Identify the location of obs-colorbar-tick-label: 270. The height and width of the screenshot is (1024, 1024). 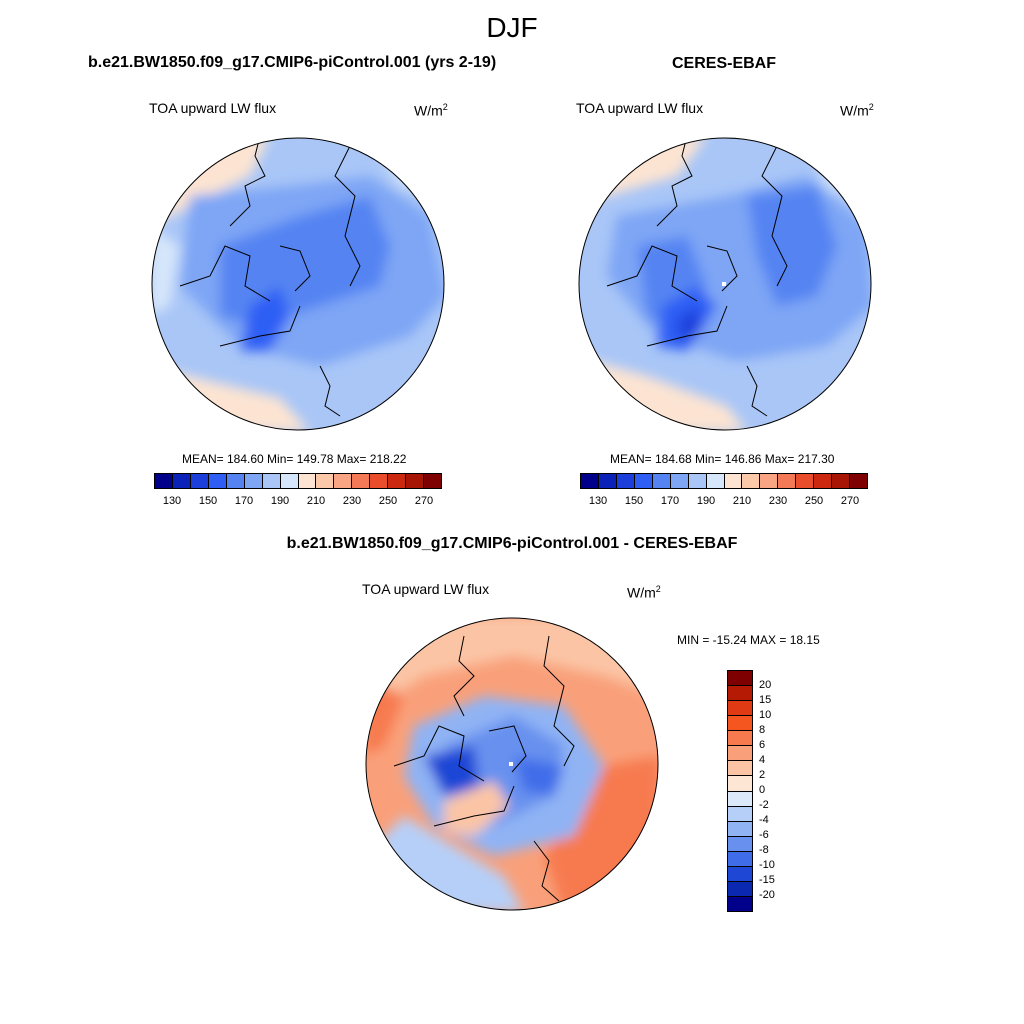
(850, 501).